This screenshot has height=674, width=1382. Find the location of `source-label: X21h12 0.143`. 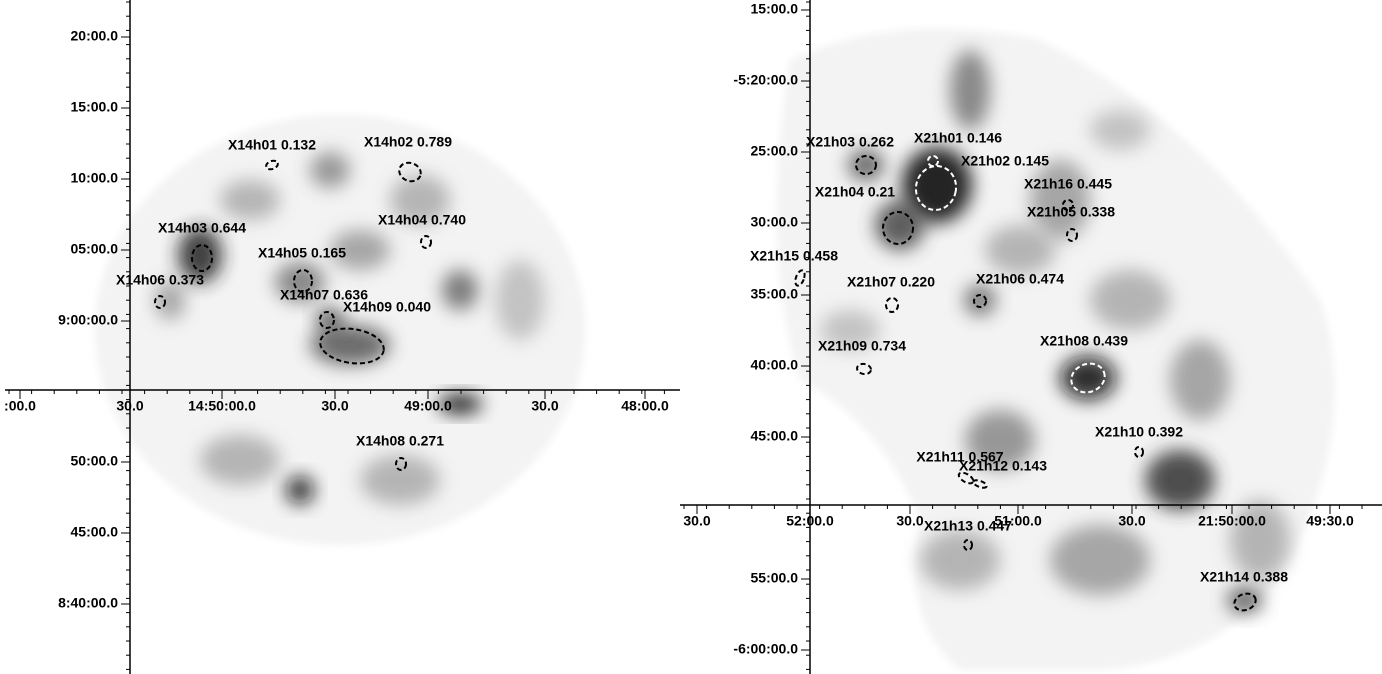

source-label: X21h12 0.143 is located at coordinates (1003, 466).